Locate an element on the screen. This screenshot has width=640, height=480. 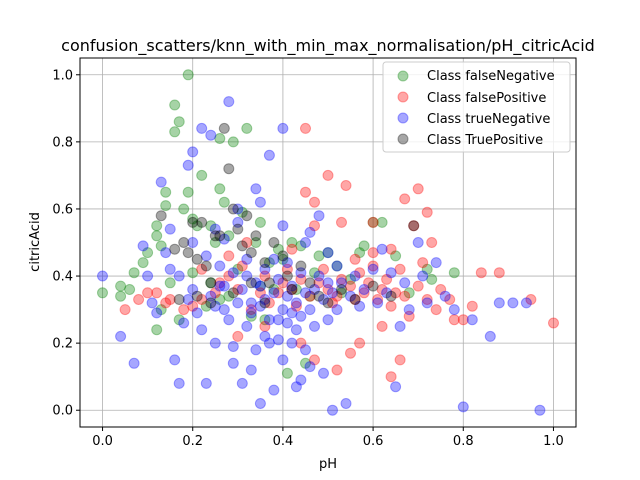
legend-marker-truenegative is located at coordinates (403, 118).